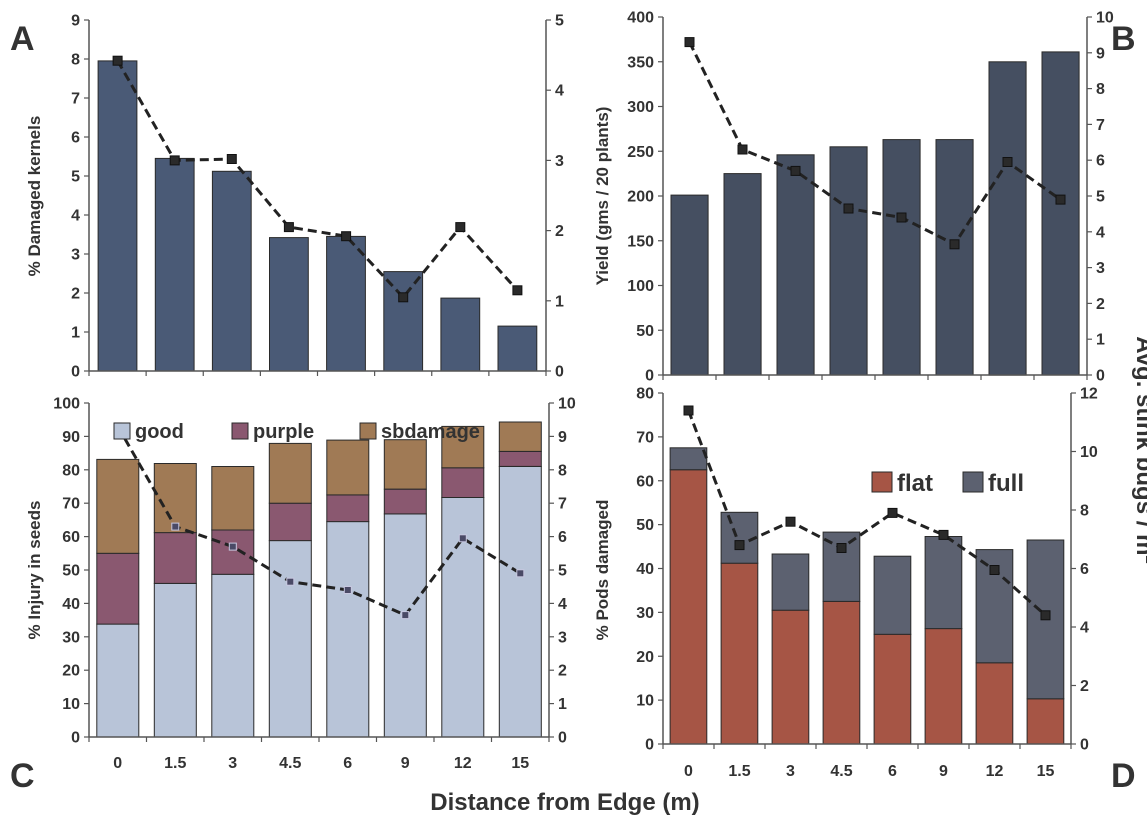 This screenshot has width=1147, height=820. What do you see at coordinates (841, 771) in the screenshot?
I see `x-tick-label: 4.5` at bounding box center [841, 771].